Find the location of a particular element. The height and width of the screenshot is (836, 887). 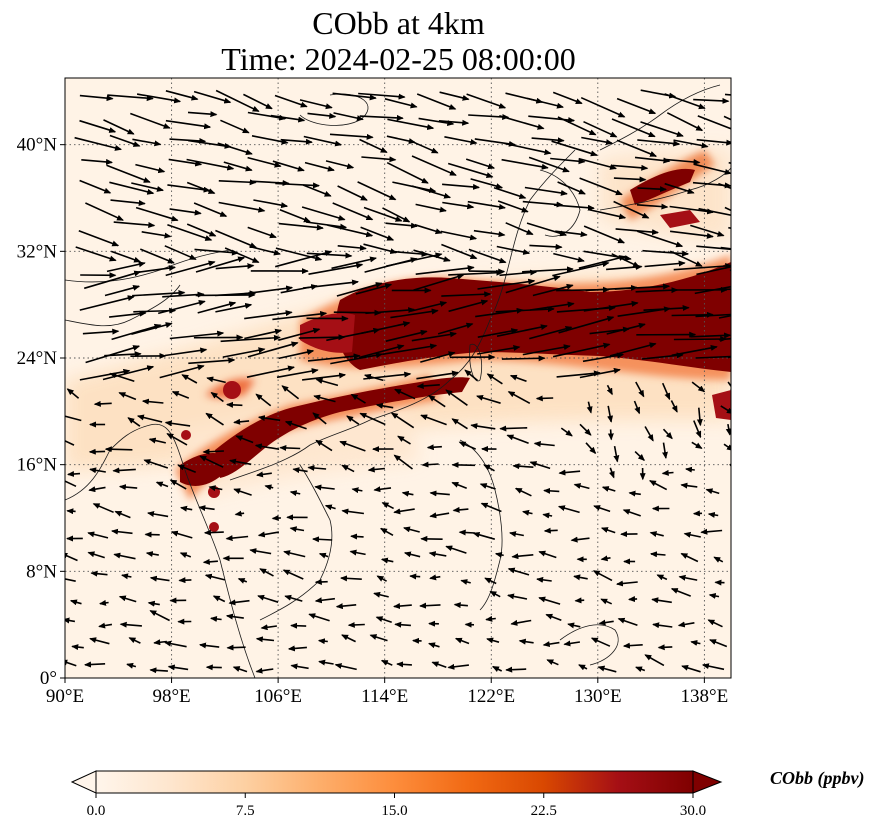

map-subtitle: Time: 2024-02-25 08:00:00 is located at coordinates (398, 59).